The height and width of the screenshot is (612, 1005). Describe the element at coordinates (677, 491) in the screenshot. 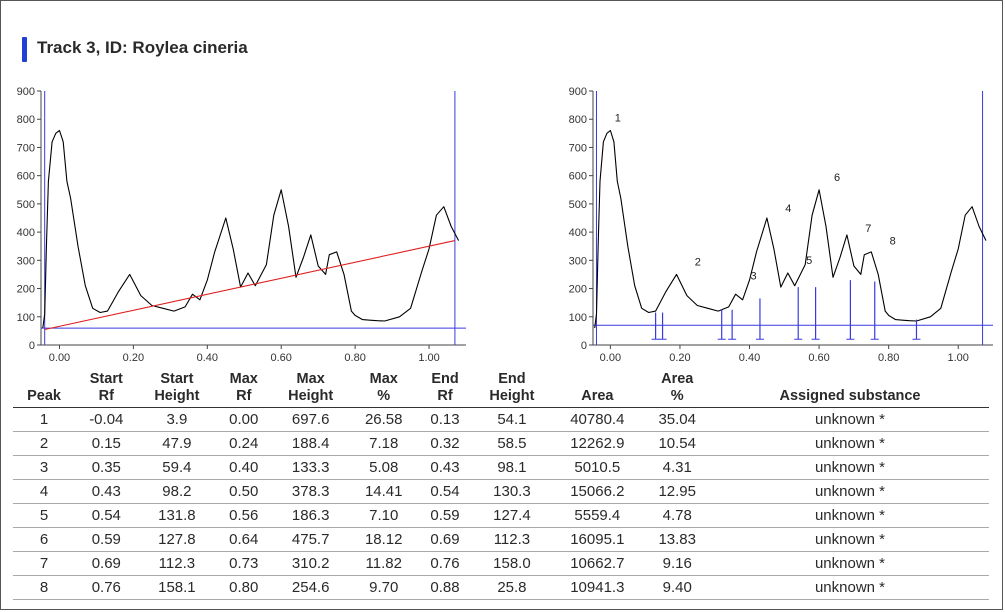

I see `table-cell: 12.95` at that location.